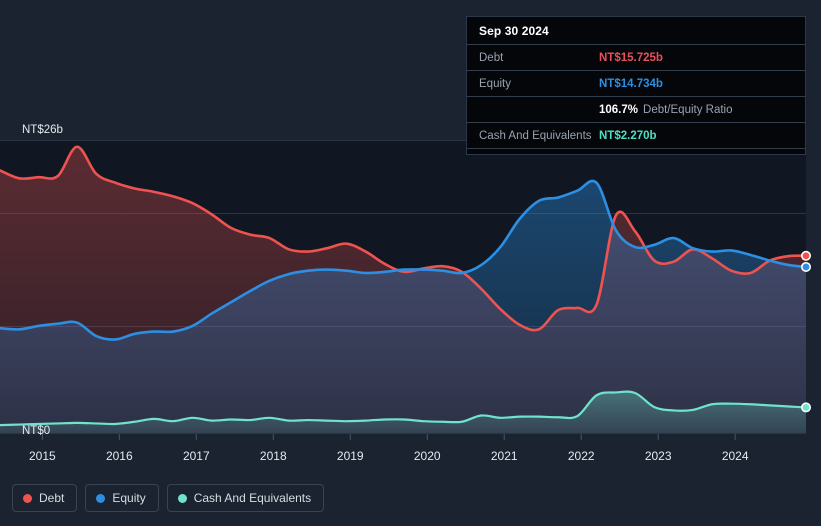  Describe the element at coordinates (631, 57) in the screenshot. I see `tooltip-value-debt: NT$15.725b` at that location.